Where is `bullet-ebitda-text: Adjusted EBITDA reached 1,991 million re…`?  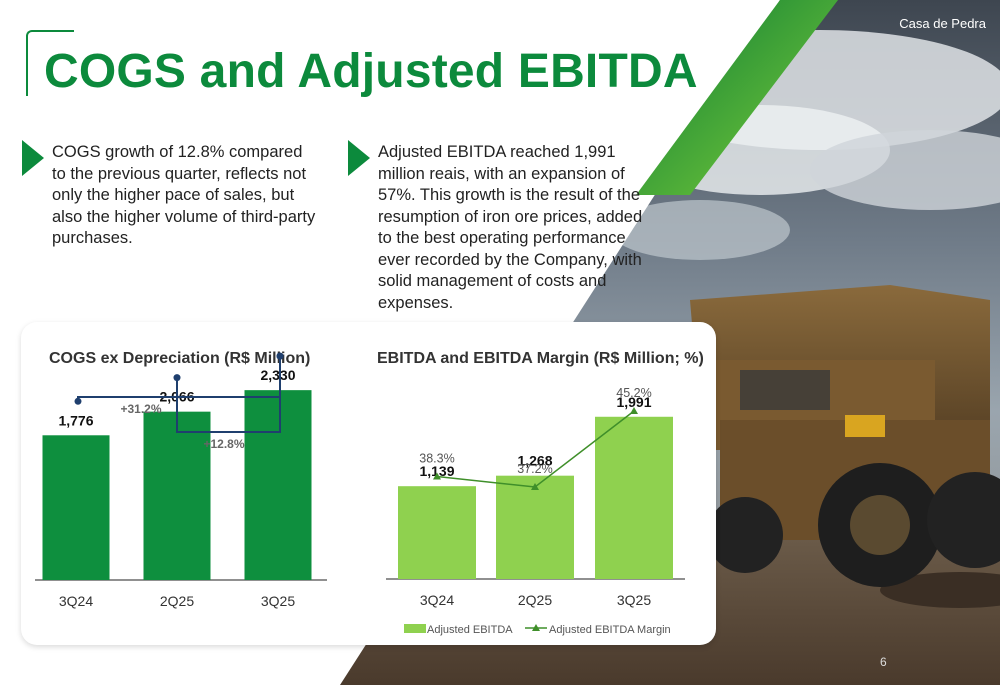
bullet-ebitda-text: Adjusted EBITDA reached 1,991 million re… is located at coordinates (510, 227).